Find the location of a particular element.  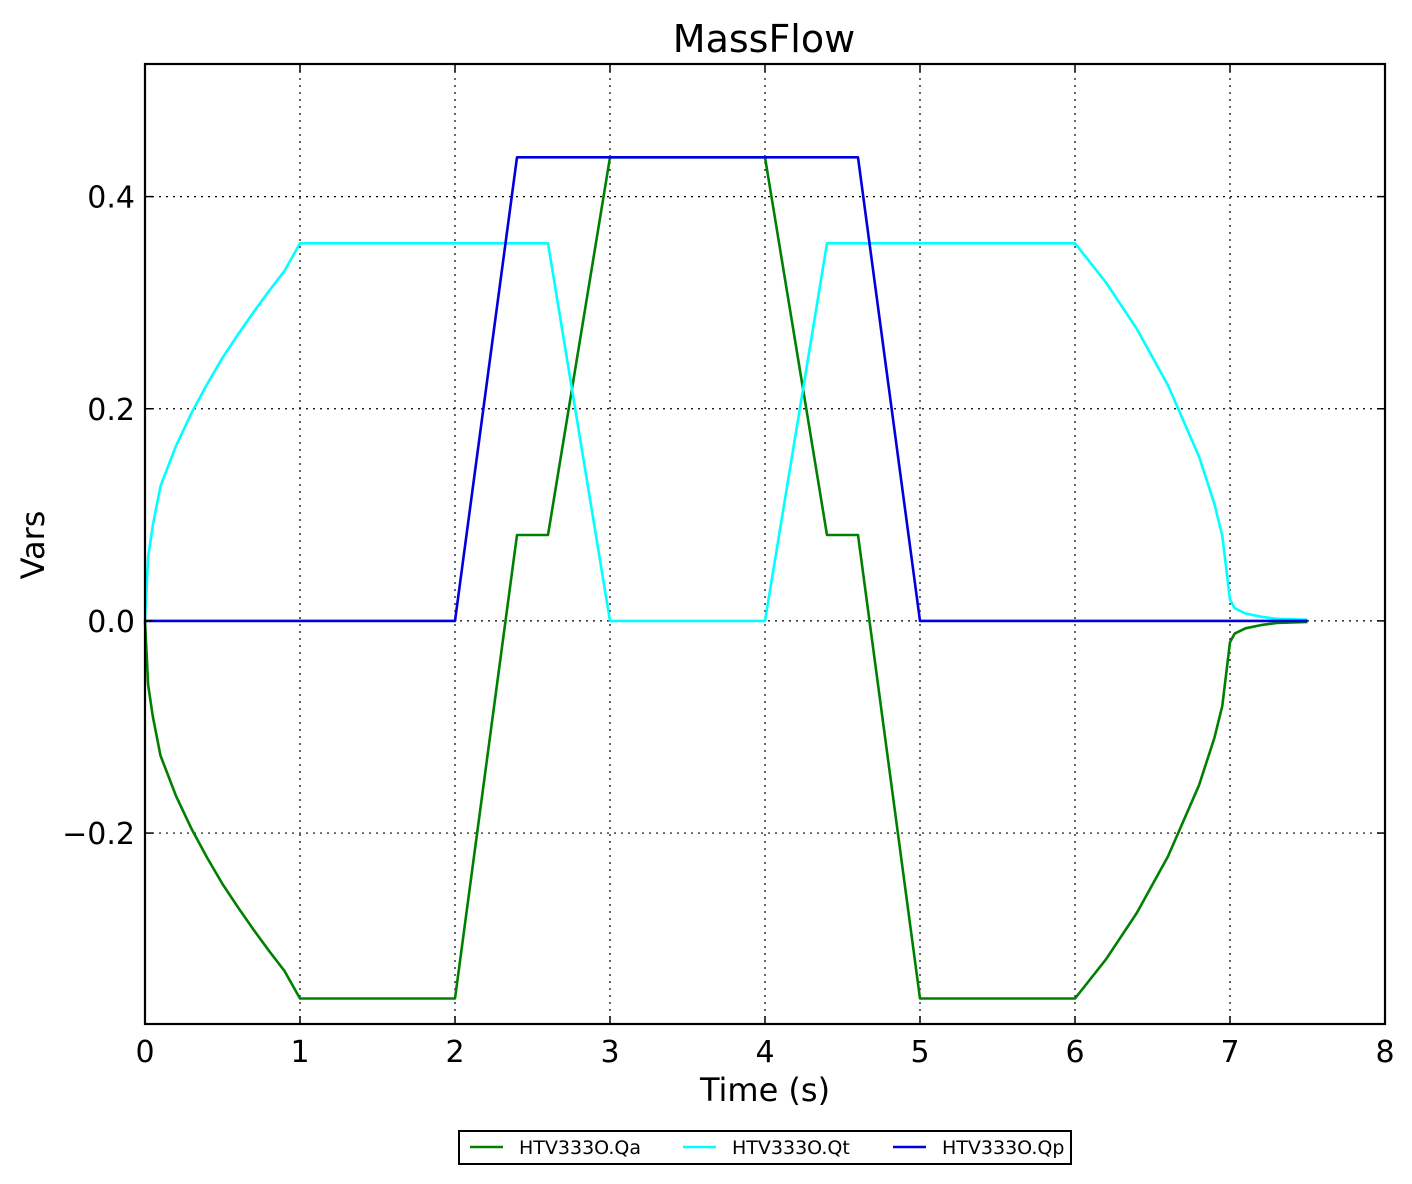

x-tick-label: 7 is located at coordinates (1229, 1052).